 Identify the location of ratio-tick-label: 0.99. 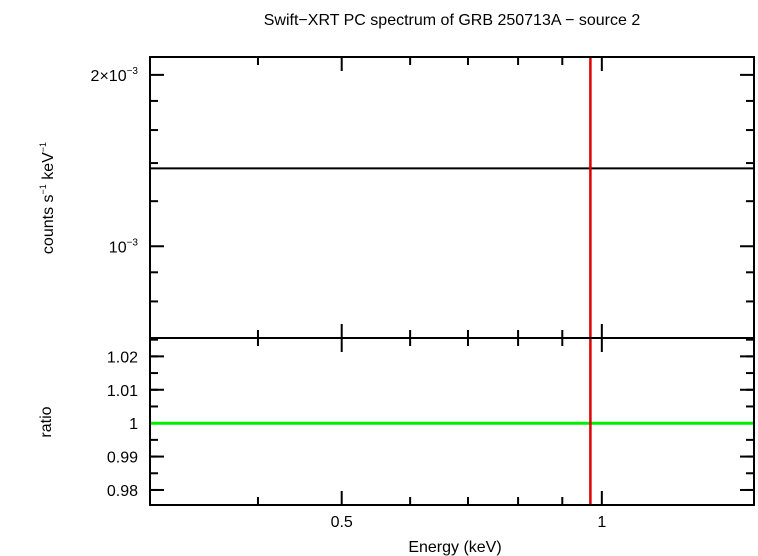
(122, 458).